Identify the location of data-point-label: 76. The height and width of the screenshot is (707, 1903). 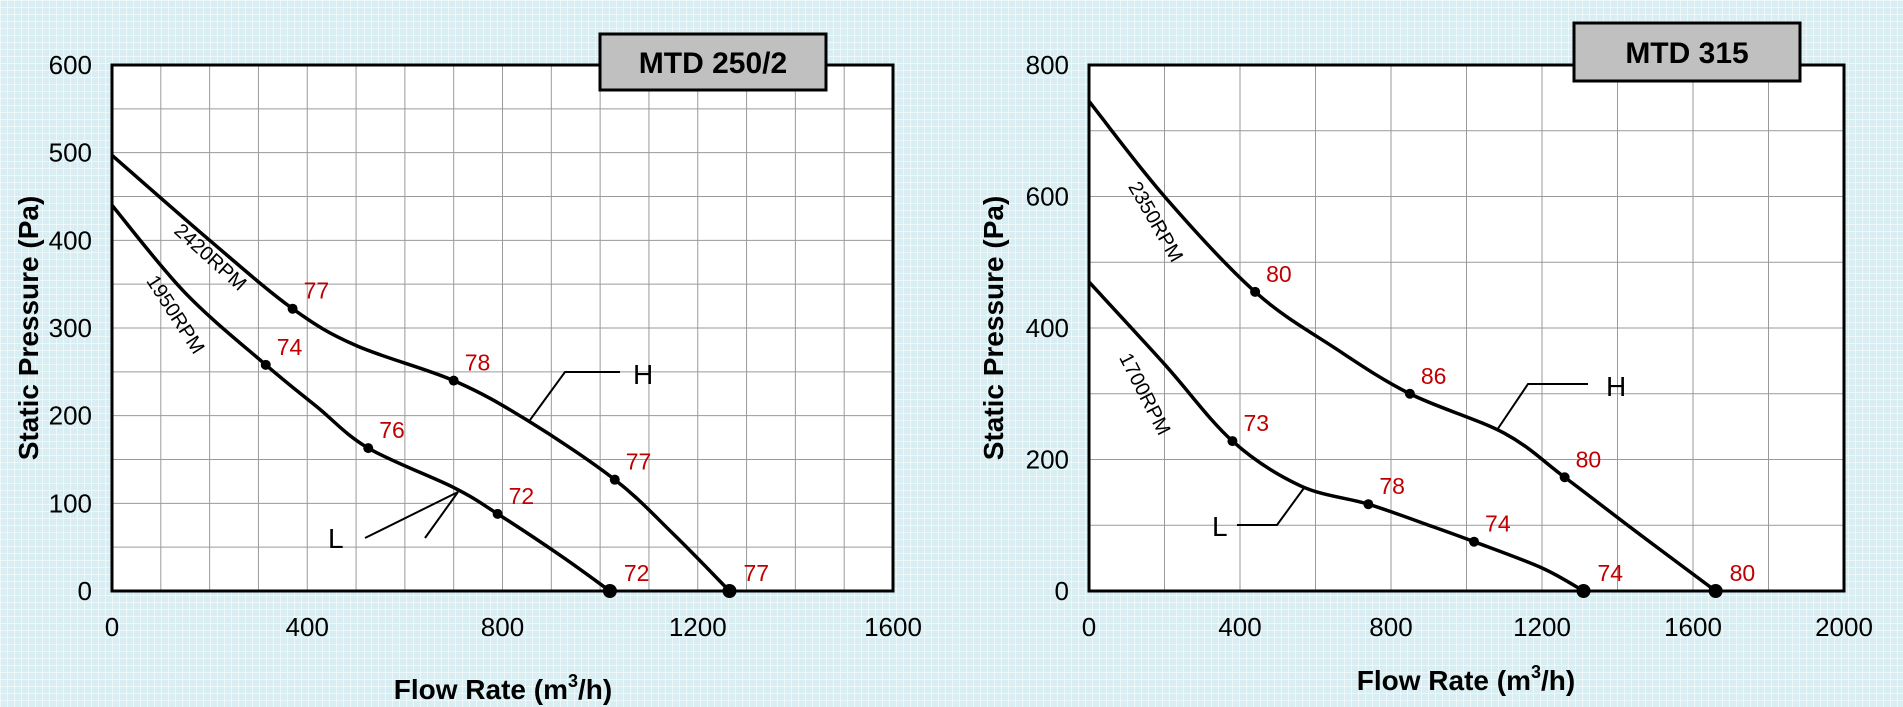
(392, 430).